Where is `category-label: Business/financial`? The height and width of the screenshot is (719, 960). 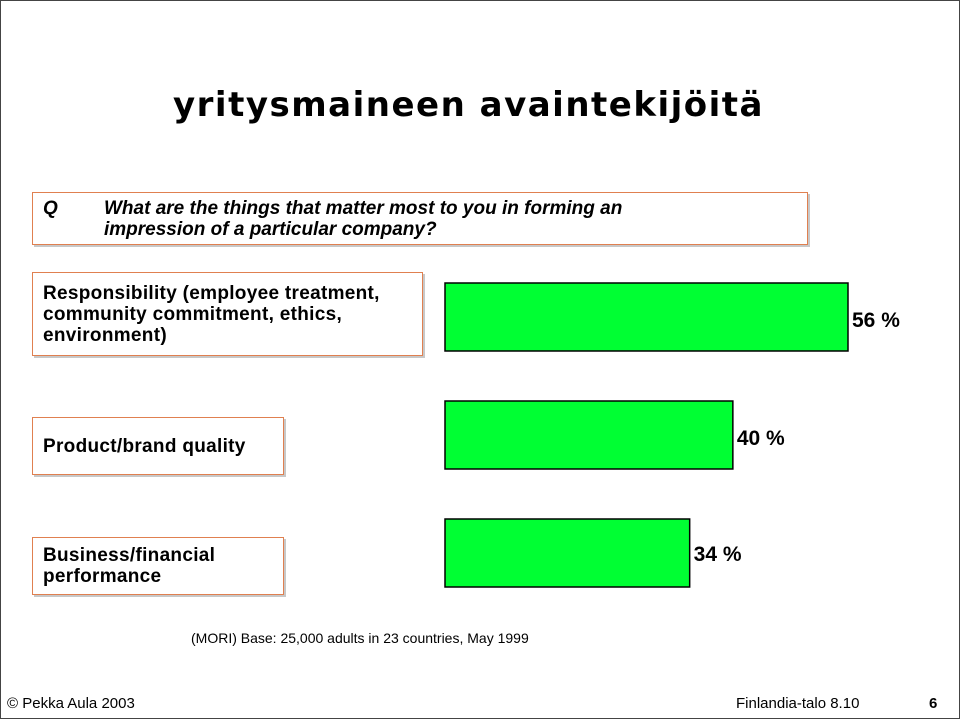 category-label: Business/financial is located at coordinates (129, 555).